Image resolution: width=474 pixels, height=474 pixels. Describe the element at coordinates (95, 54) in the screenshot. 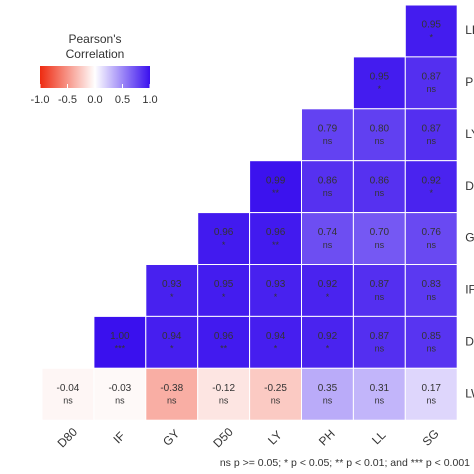

I see `legend-title: Correlation` at that location.